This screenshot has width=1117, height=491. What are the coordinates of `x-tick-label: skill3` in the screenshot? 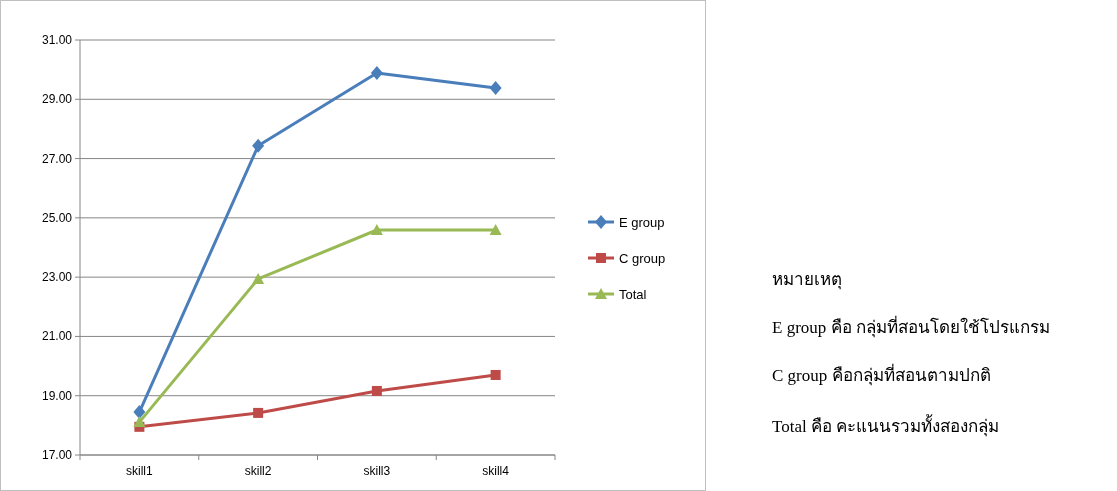 It's located at (377, 471).